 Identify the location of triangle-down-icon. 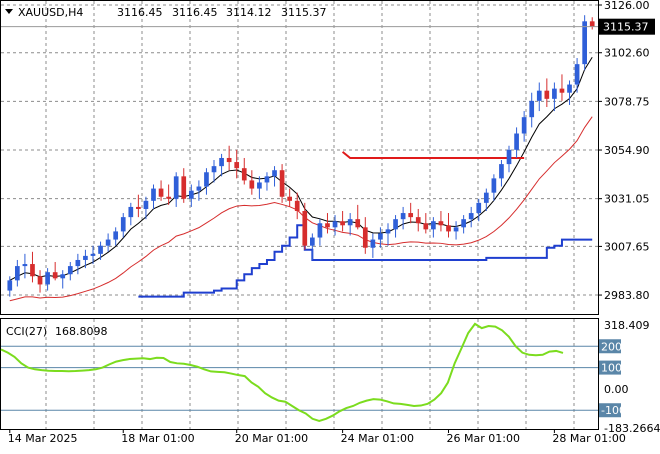
(9, 11).